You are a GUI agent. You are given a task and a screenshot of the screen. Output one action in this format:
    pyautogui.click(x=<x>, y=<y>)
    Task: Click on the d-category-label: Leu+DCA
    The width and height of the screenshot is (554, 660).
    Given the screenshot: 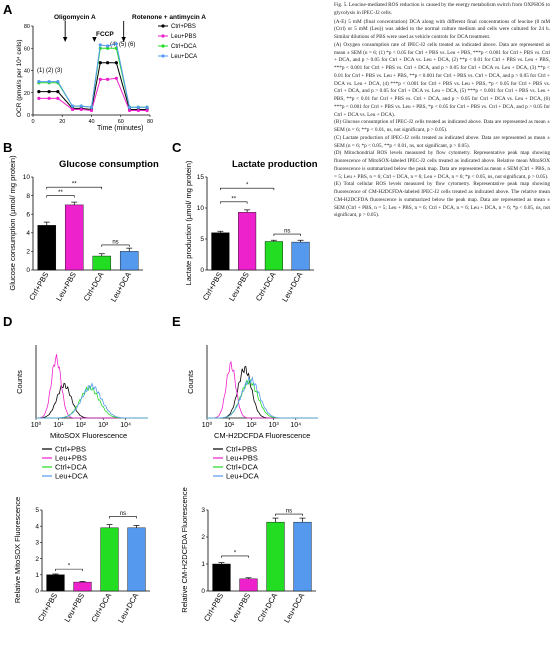 What is the action you would take?
    pyautogui.click(x=128, y=608)
    